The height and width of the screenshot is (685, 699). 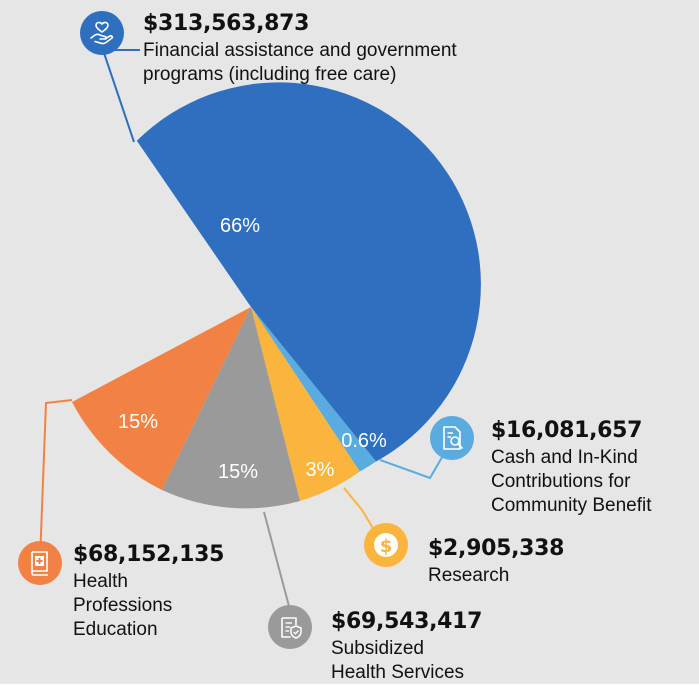 What do you see at coordinates (571, 505) in the screenshot?
I see `description-cash-line3: Community Benefit` at bounding box center [571, 505].